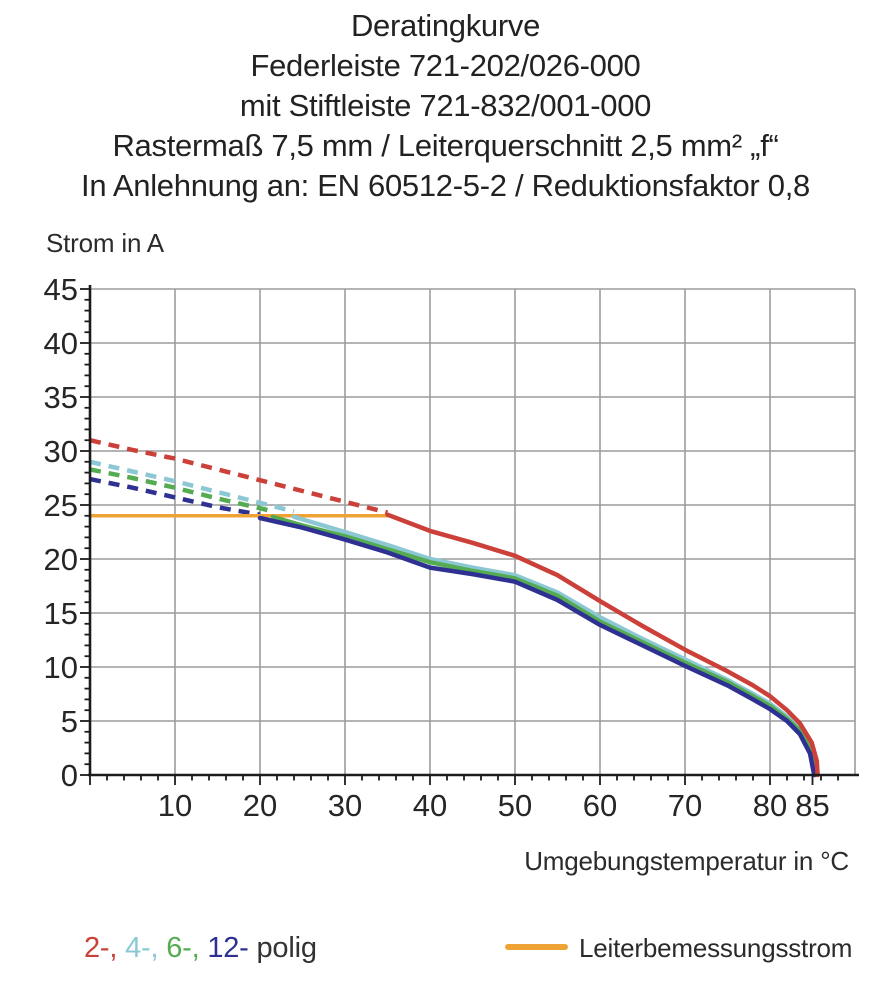 The image size is (891, 1000). What do you see at coordinates (286, 948) in the screenshot?
I see `legend-poles-suffix: polig` at bounding box center [286, 948].